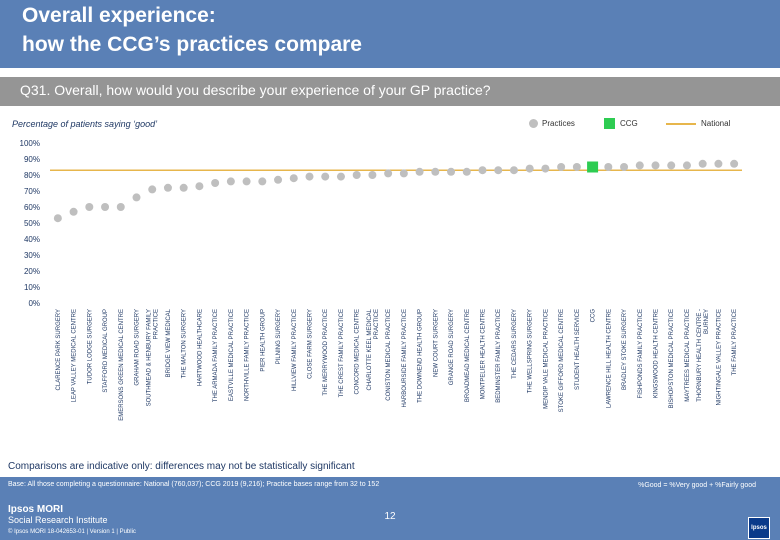 This screenshot has height=540, width=780. What do you see at coordinates (326, 352) in the screenshot?
I see `x-tick-label: THE MERRYWOOD PRACTICE` at bounding box center [326, 352].